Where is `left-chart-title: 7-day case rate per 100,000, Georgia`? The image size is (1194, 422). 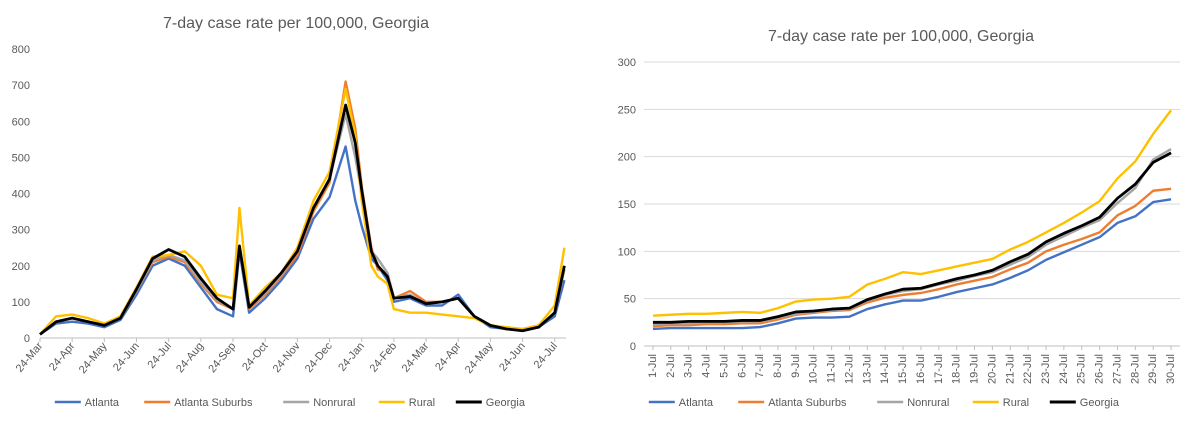 left-chart-title: 7-day case rate per 100,000, Georgia is located at coordinates (296, 23).